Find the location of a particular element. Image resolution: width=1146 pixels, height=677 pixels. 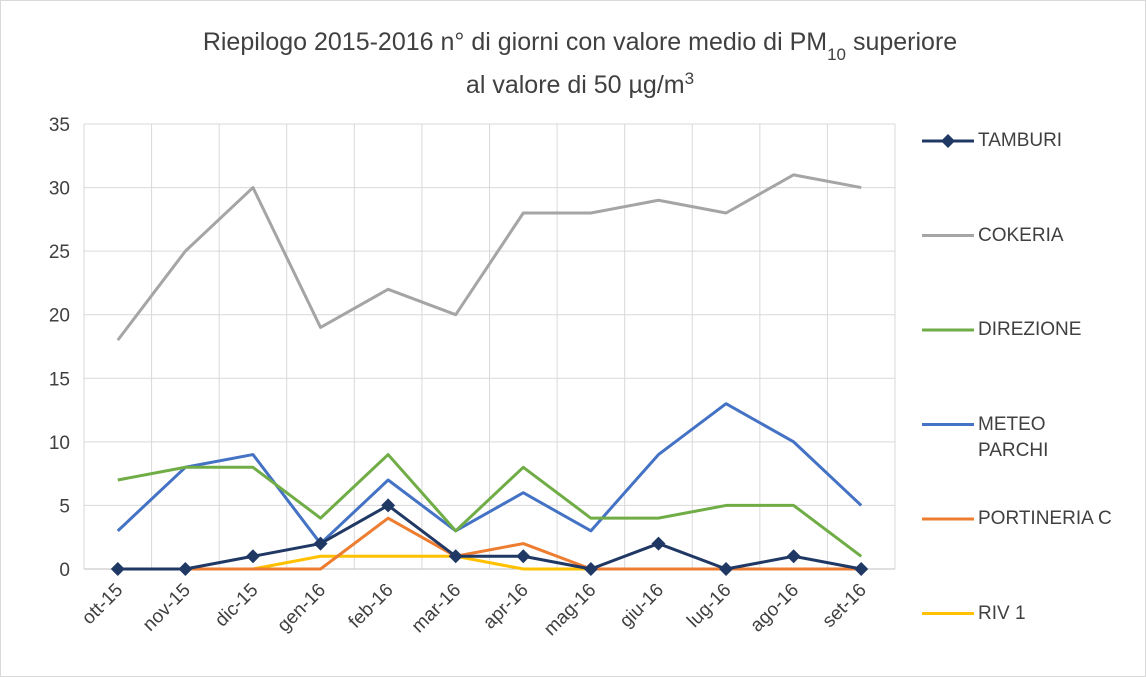

y-tick-label: 20 is located at coordinates (59, 316).